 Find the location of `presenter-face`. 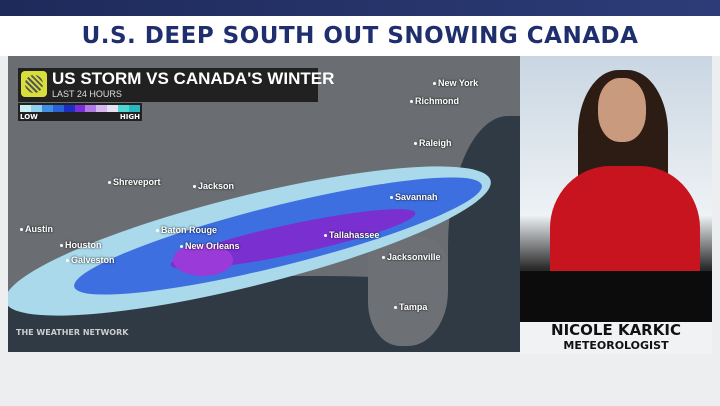

presenter-face is located at coordinates (622, 110).